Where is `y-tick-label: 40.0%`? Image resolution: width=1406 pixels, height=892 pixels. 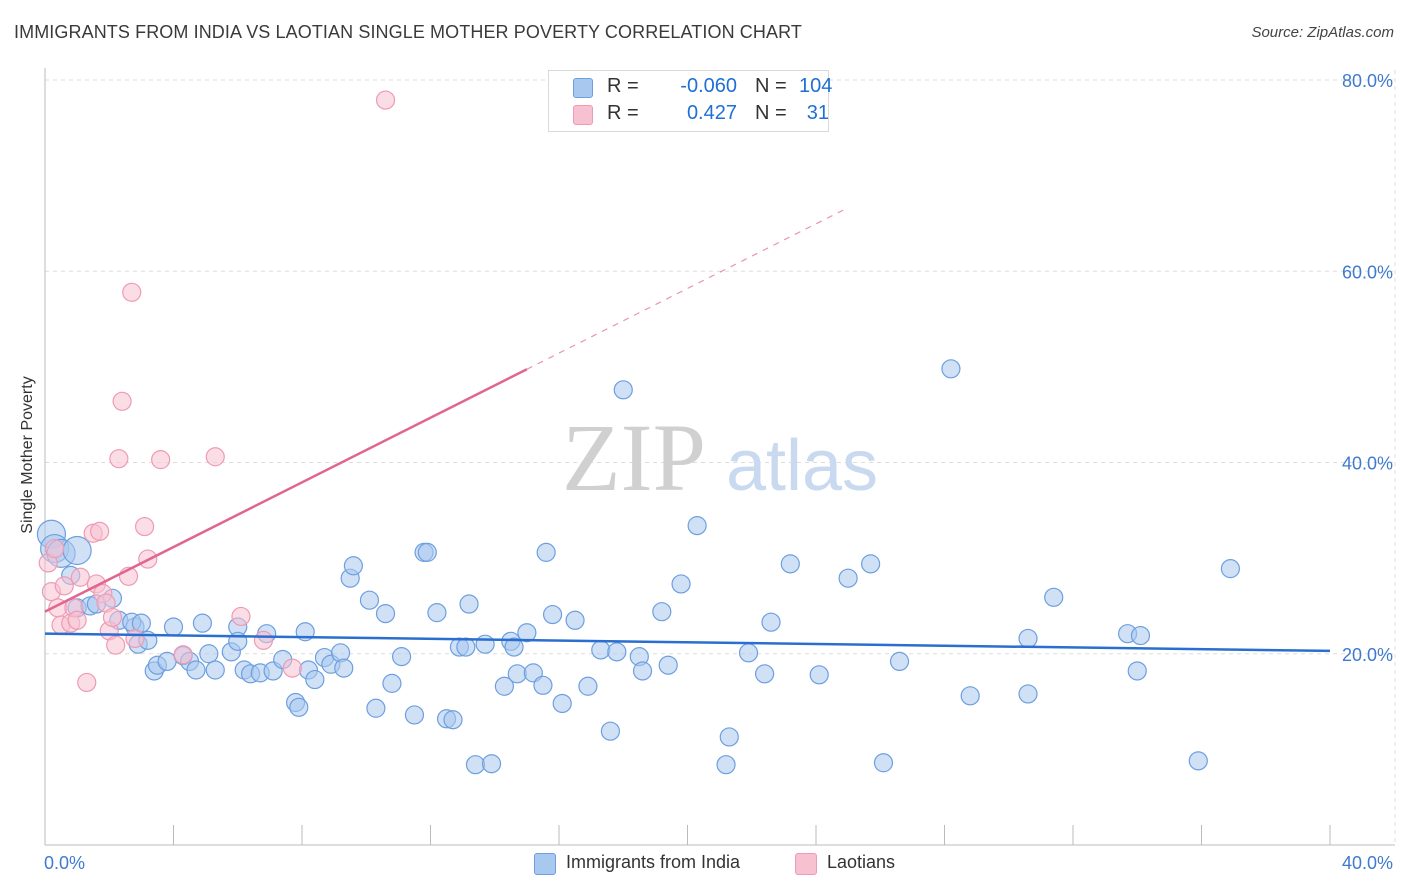
y-tick-label: 40.0% is located at coordinates (1367, 464).